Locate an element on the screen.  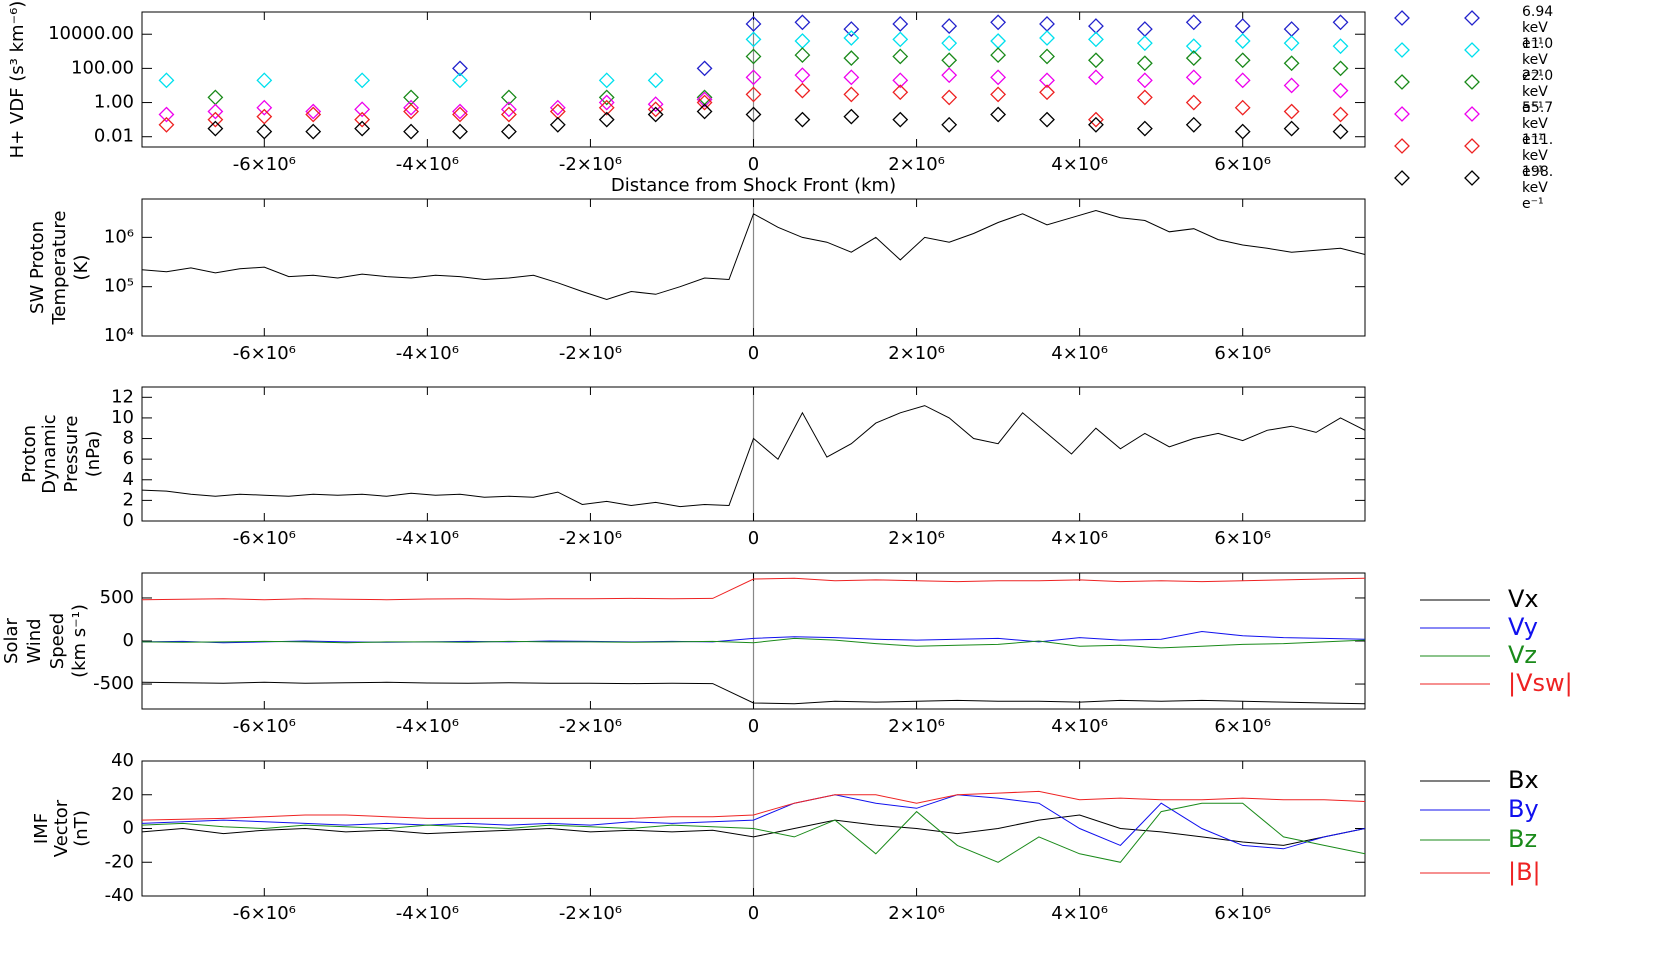
y-axis-label: Temperature is located at coordinates (59, 267).